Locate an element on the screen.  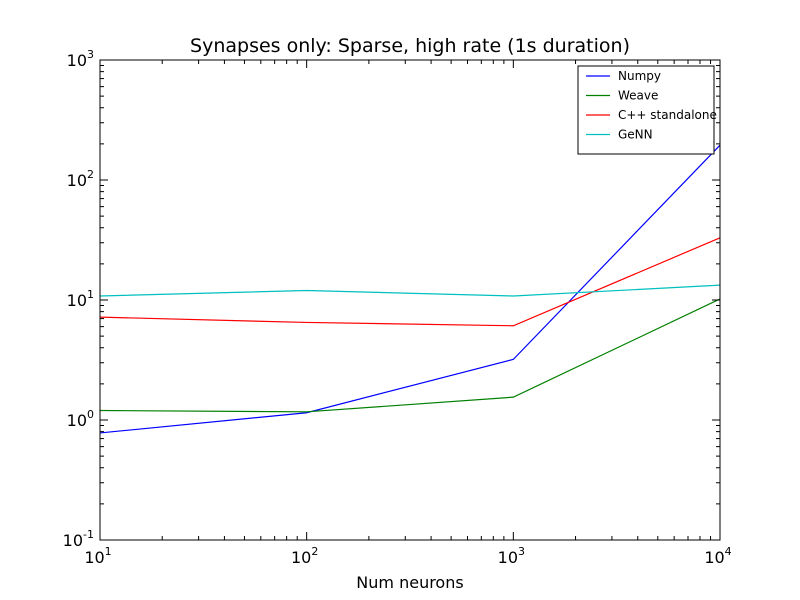
series-line-genn is located at coordinates (410, 290).